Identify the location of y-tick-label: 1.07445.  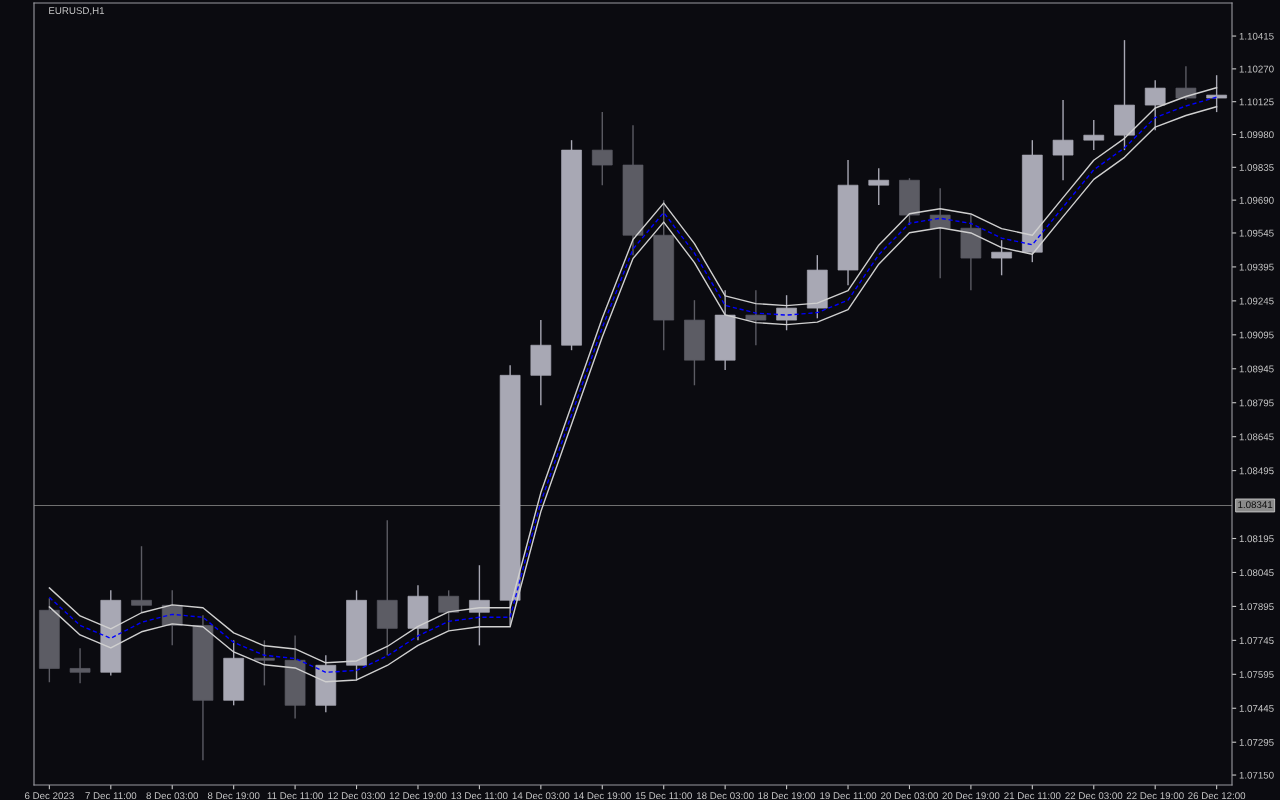
(1256, 708).